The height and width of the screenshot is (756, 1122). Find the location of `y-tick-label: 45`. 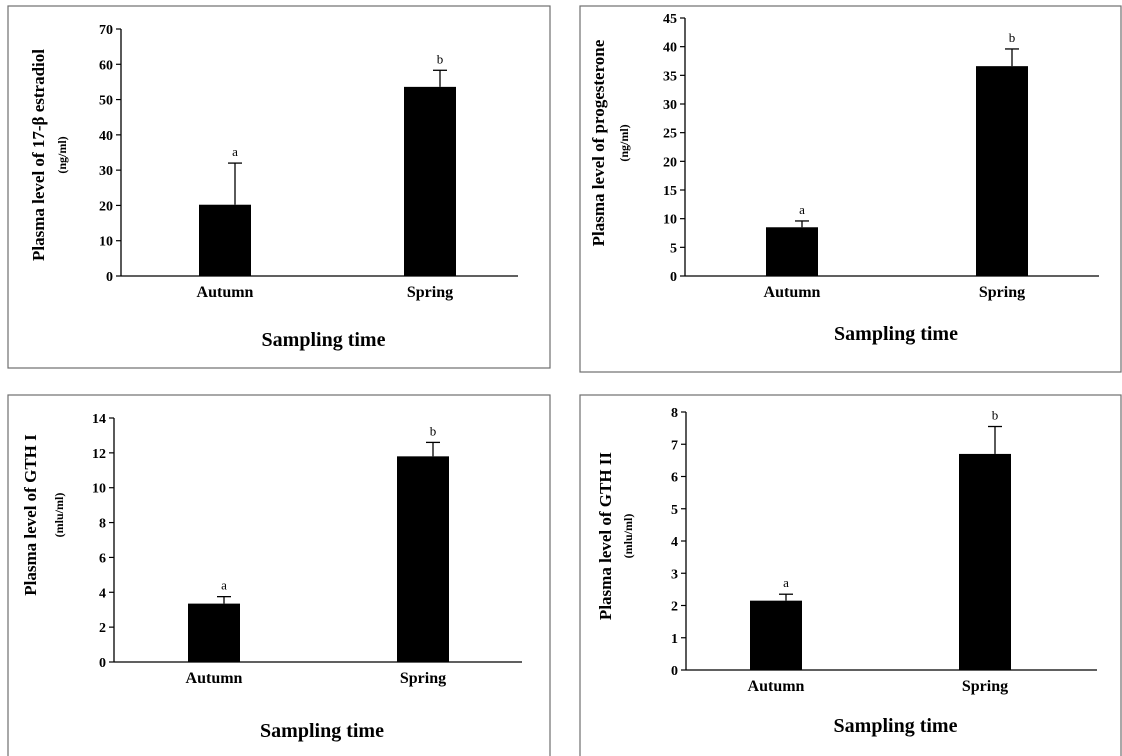

y-tick-label: 45 is located at coordinates (670, 19).